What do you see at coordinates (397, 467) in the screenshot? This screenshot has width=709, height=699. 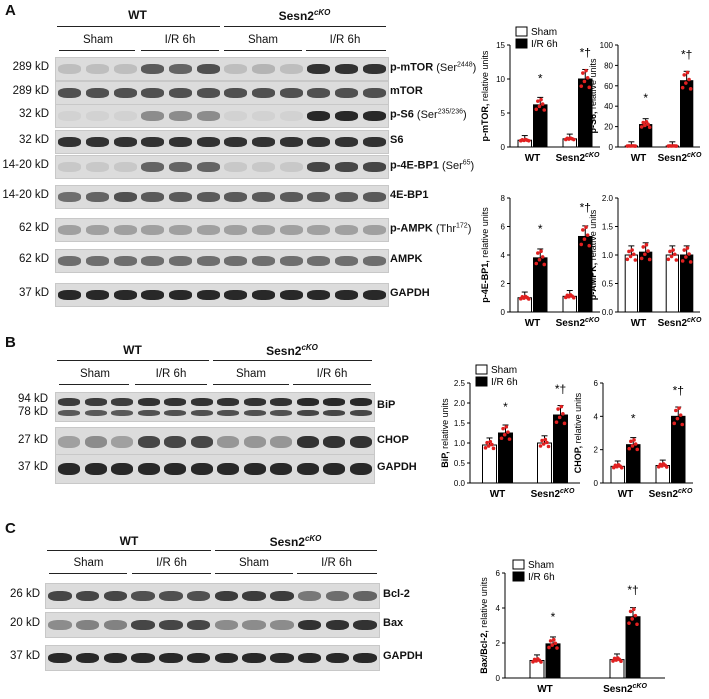 I see `protein-name: GAPDH` at bounding box center [397, 467].